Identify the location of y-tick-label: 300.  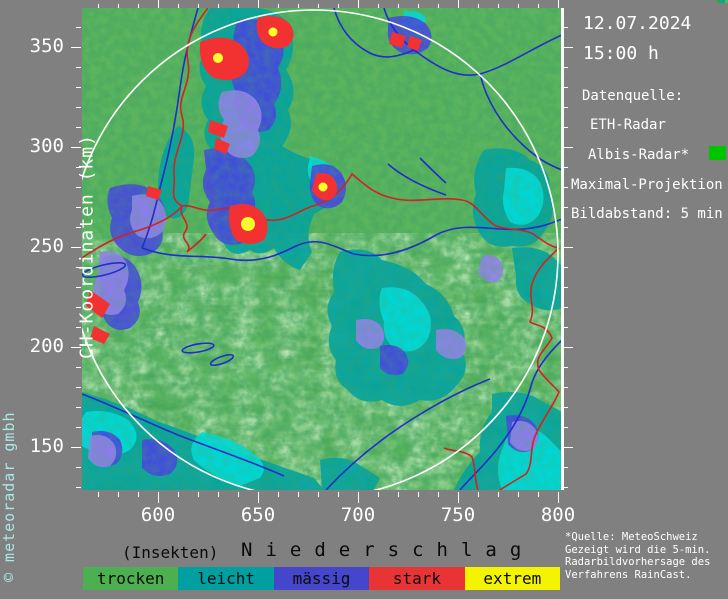
(46, 146).